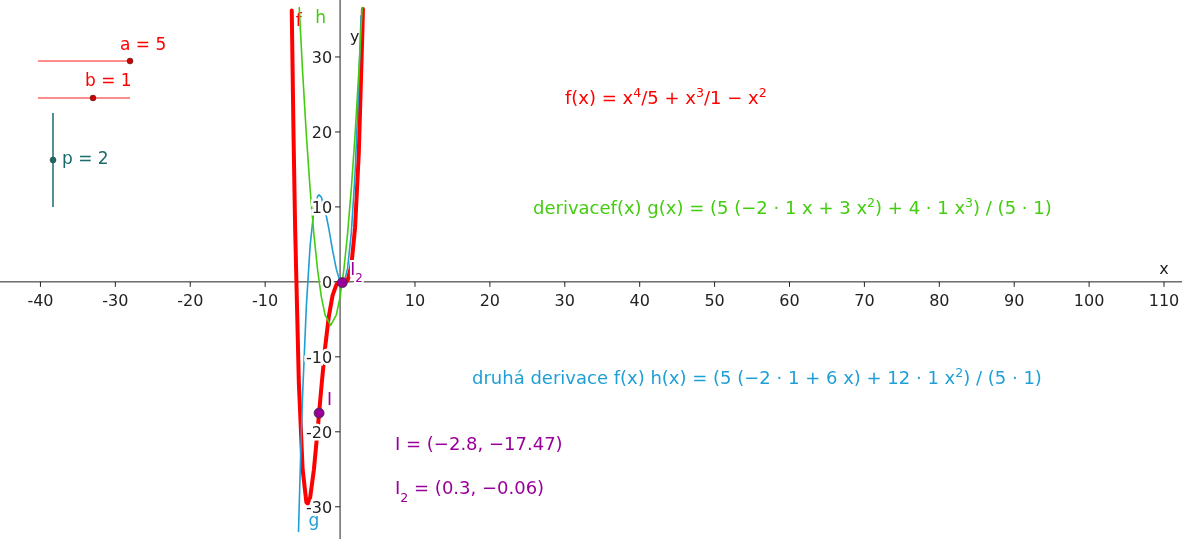 The image size is (1182, 539). I want to click on x-tick-label: 100, so click(1089, 300).